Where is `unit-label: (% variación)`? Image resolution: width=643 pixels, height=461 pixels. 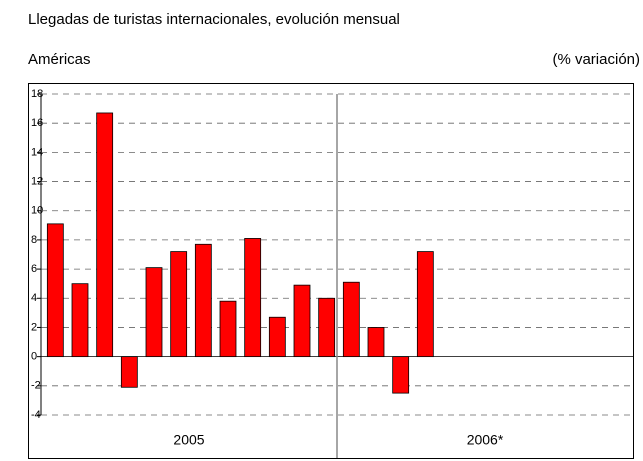 unit-label: (% variación) is located at coordinates (596, 59).